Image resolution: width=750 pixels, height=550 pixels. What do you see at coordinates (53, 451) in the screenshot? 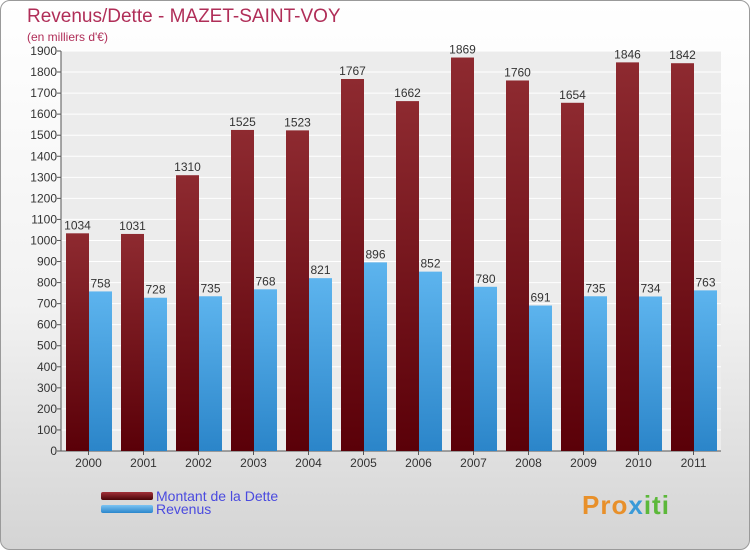
I see `y-tick-label: 0` at bounding box center [53, 451].